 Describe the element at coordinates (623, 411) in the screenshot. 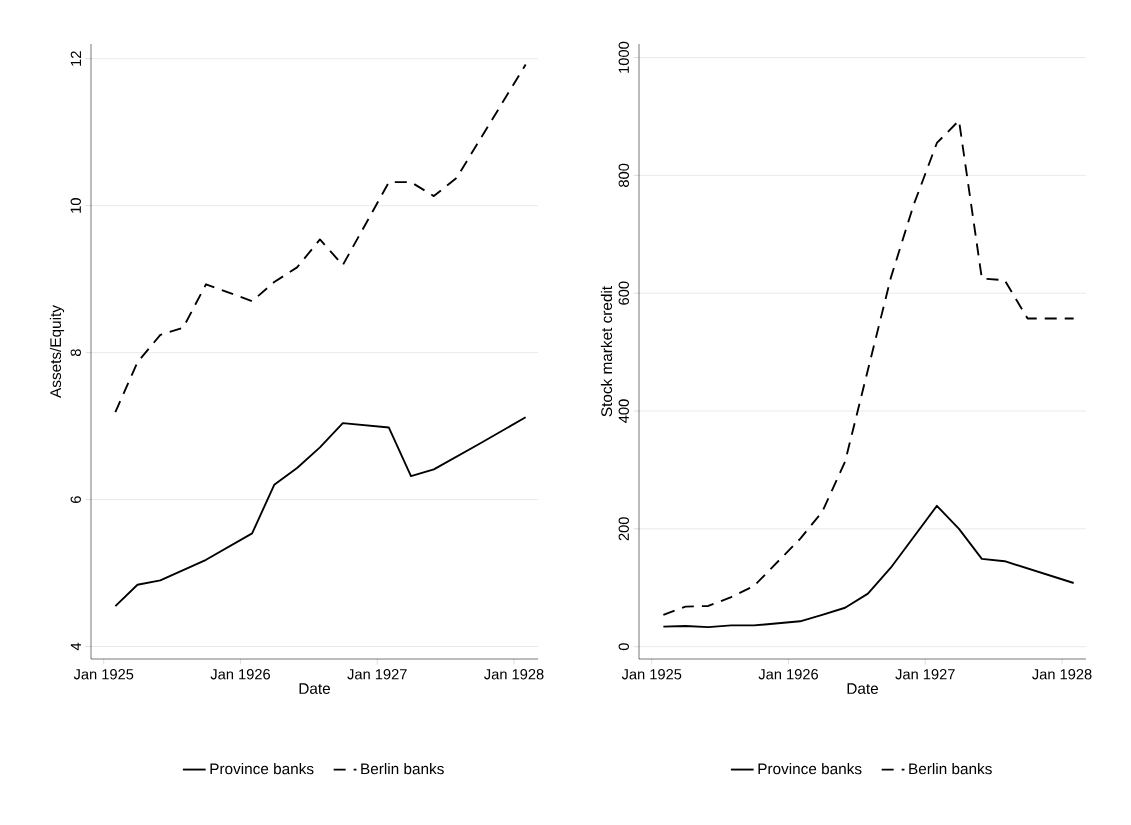

I see `y-tick-label: 400` at that location.